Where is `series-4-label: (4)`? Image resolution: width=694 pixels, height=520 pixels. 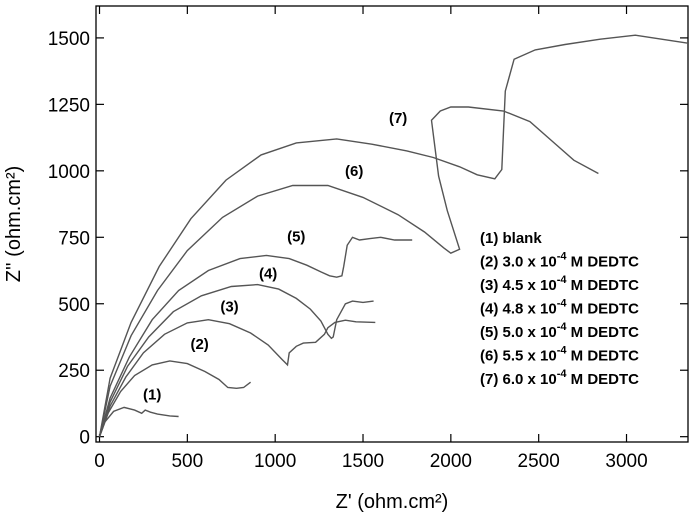
series-4-label: (4) is located at coordinates (268, 274).